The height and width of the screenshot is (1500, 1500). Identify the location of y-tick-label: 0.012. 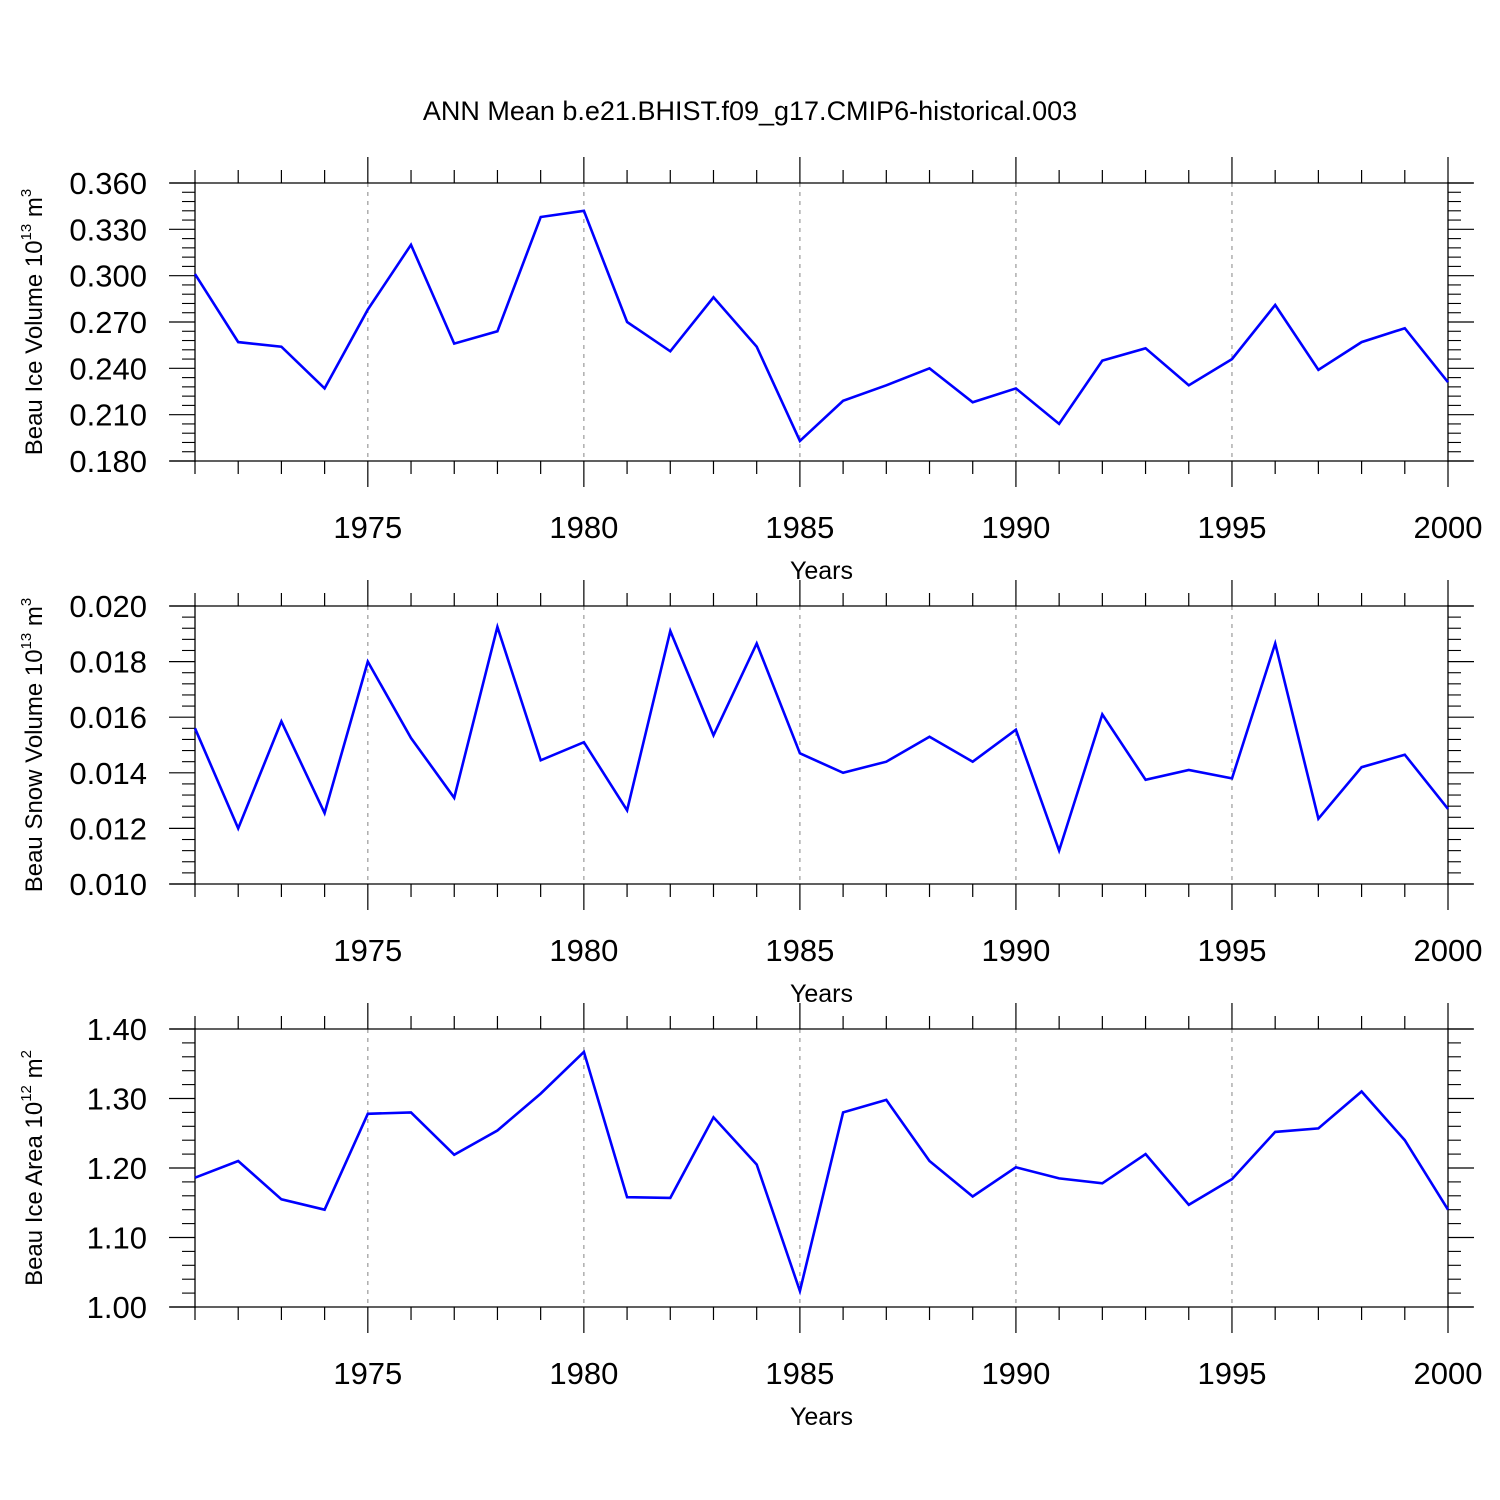
(108, 828).